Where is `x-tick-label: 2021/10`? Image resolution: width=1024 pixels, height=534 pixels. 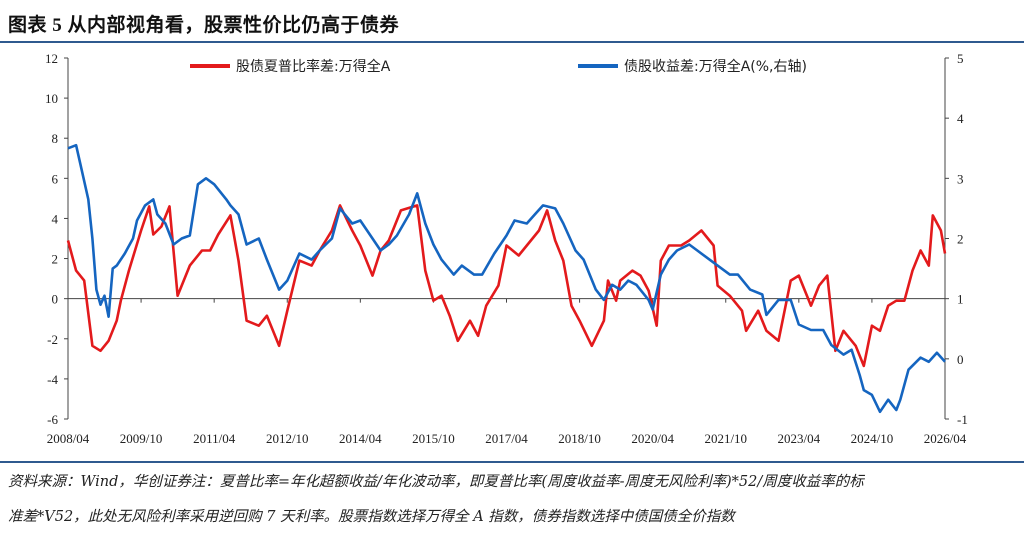 x-tick-label: 2021/10 is located at coordinates (725, 438).